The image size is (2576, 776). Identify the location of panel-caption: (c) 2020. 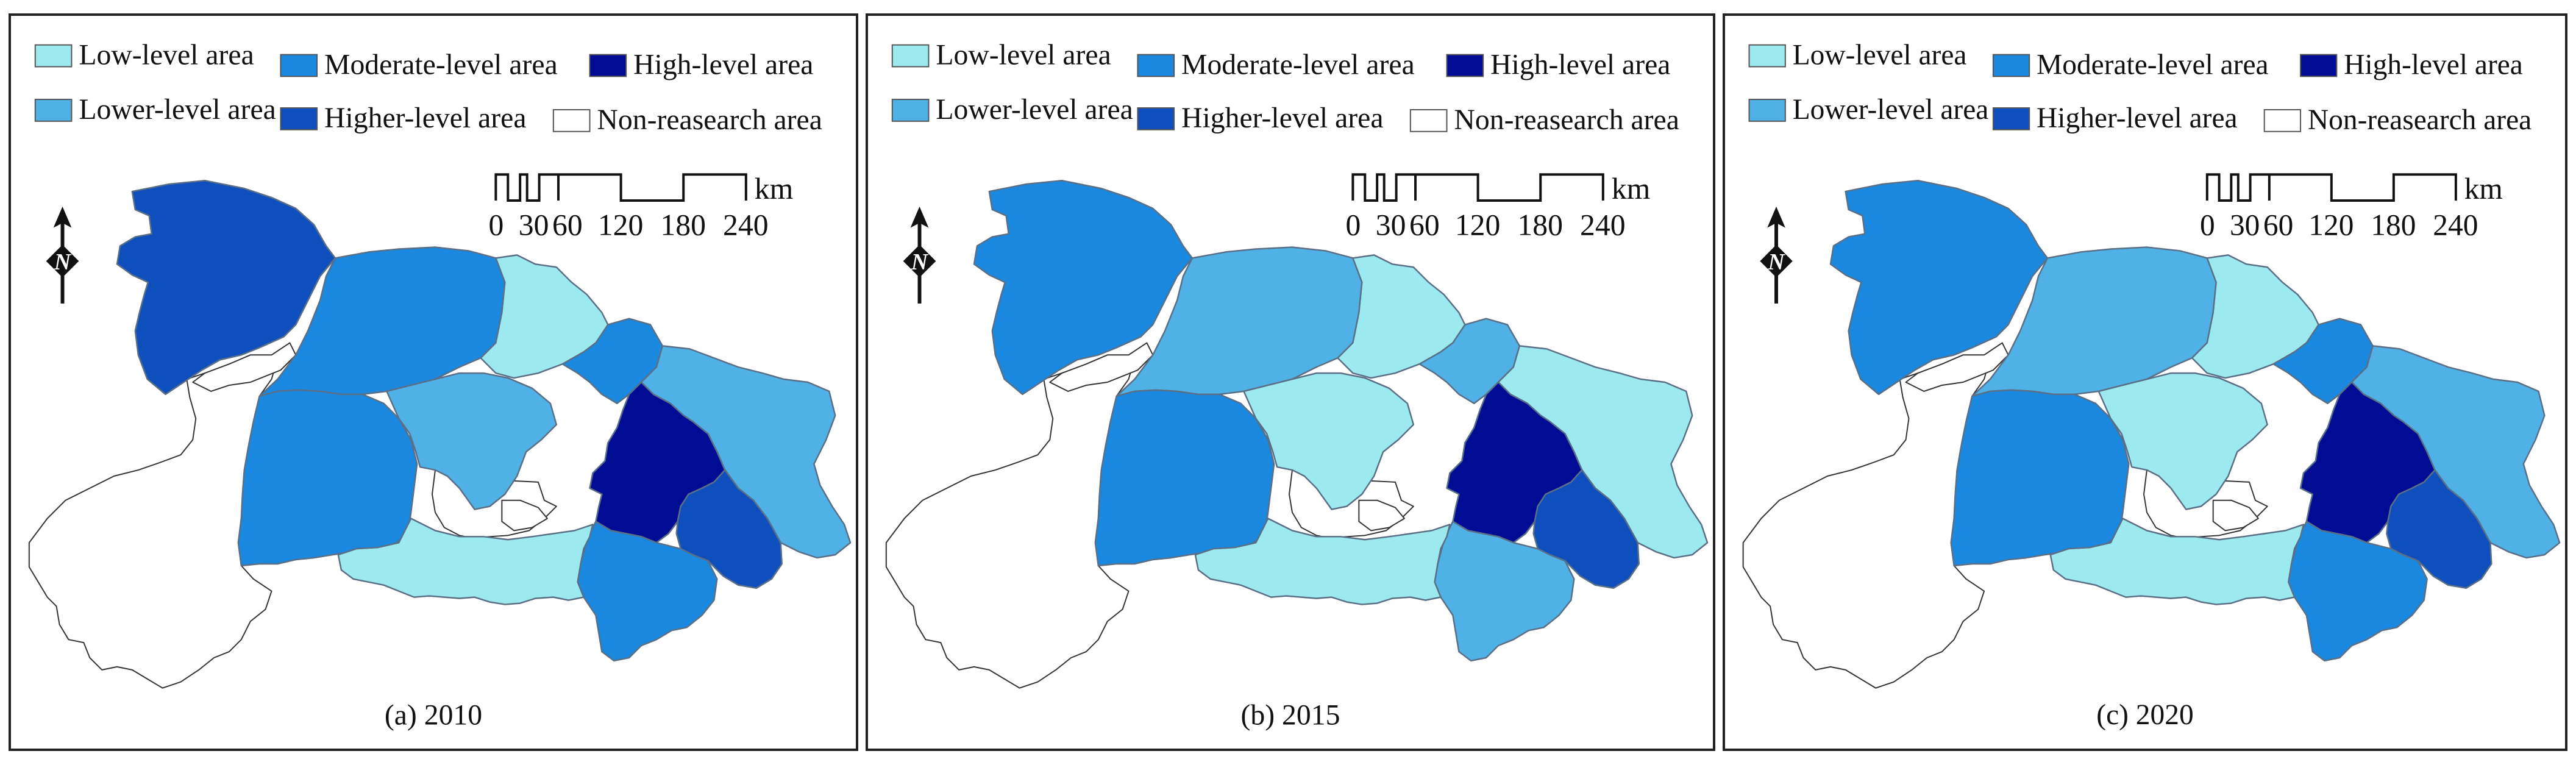
(2144, 715).